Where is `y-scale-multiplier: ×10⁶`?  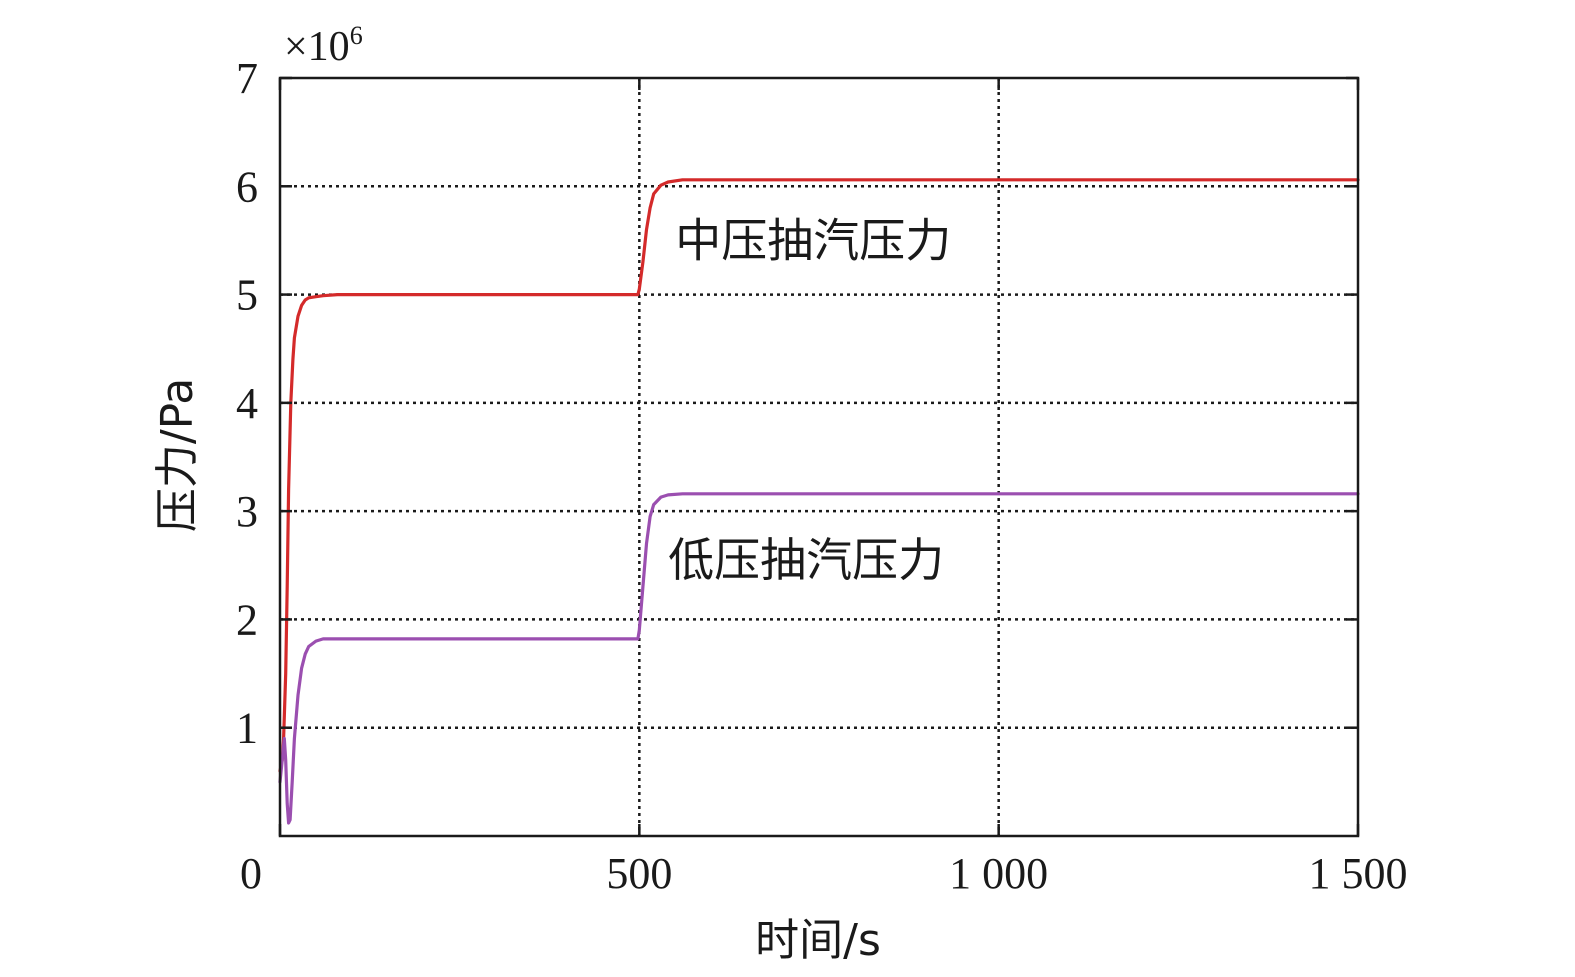
y-scale-multiplier: ×10⁶ is located at coordinates (323, 45).